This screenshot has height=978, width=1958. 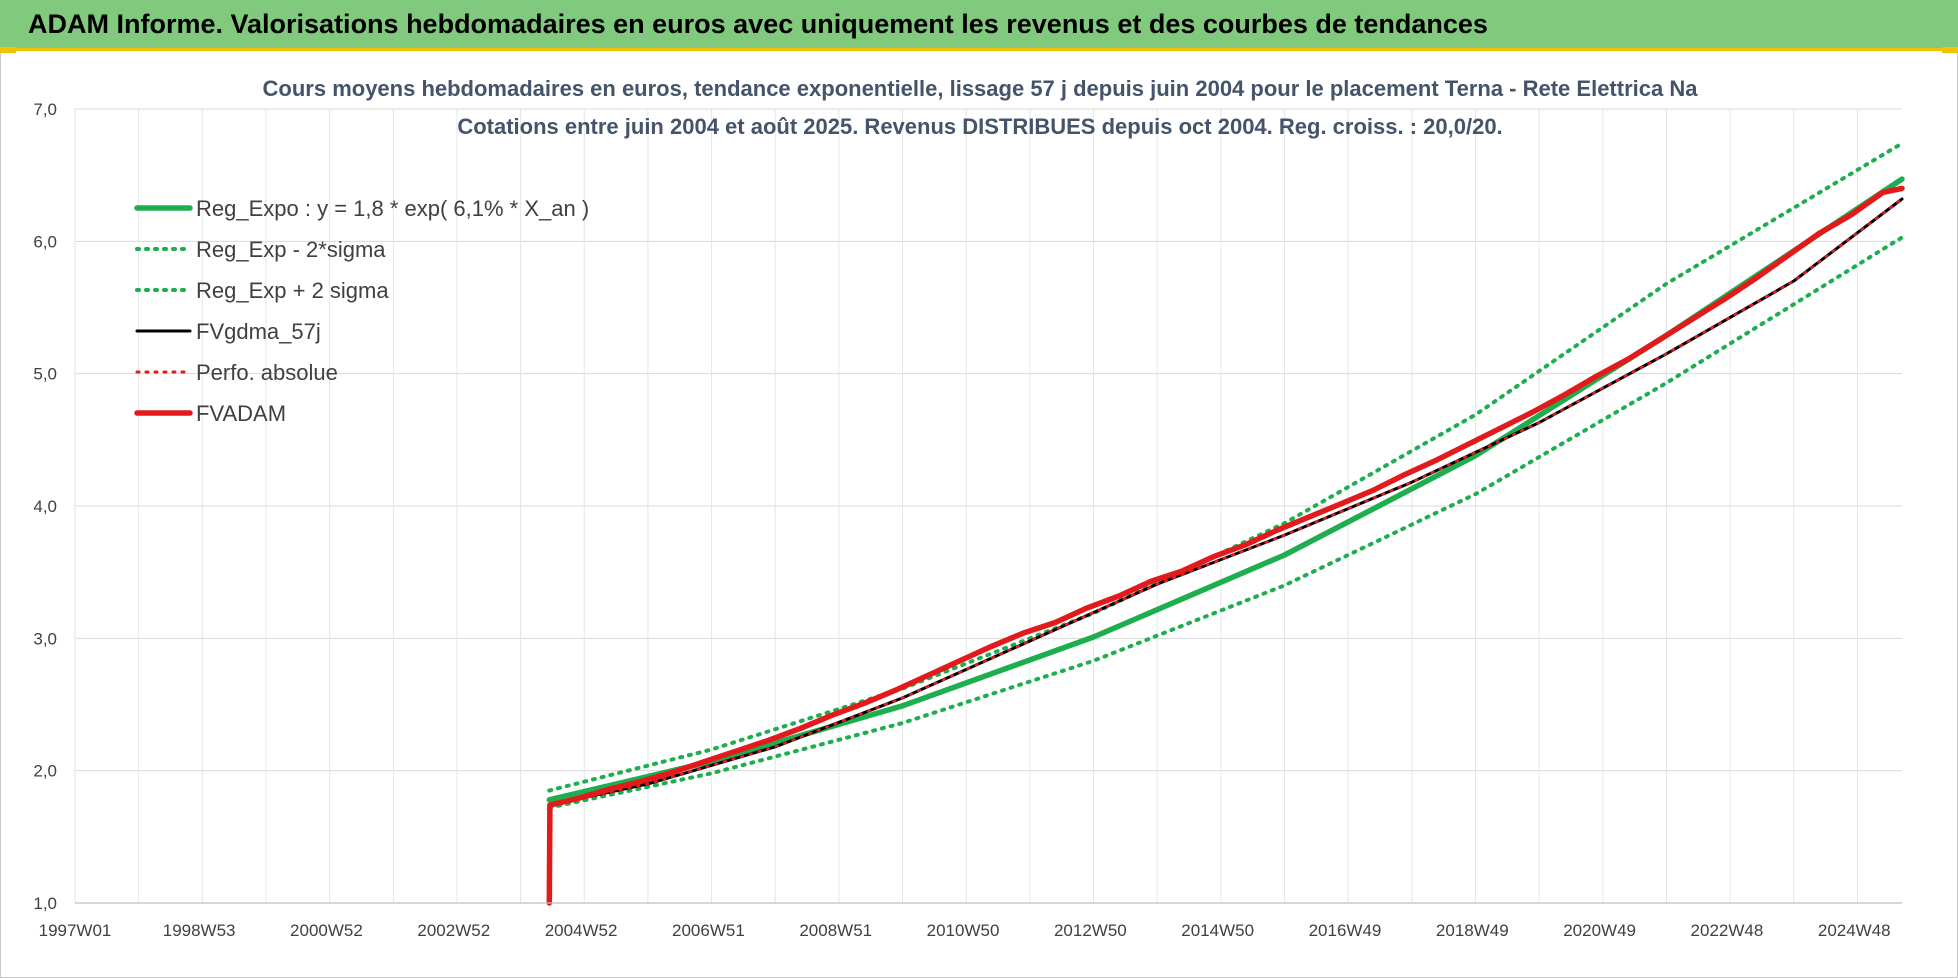 I want to click on legend-label: FVADAM, so click(x=241, y=413).